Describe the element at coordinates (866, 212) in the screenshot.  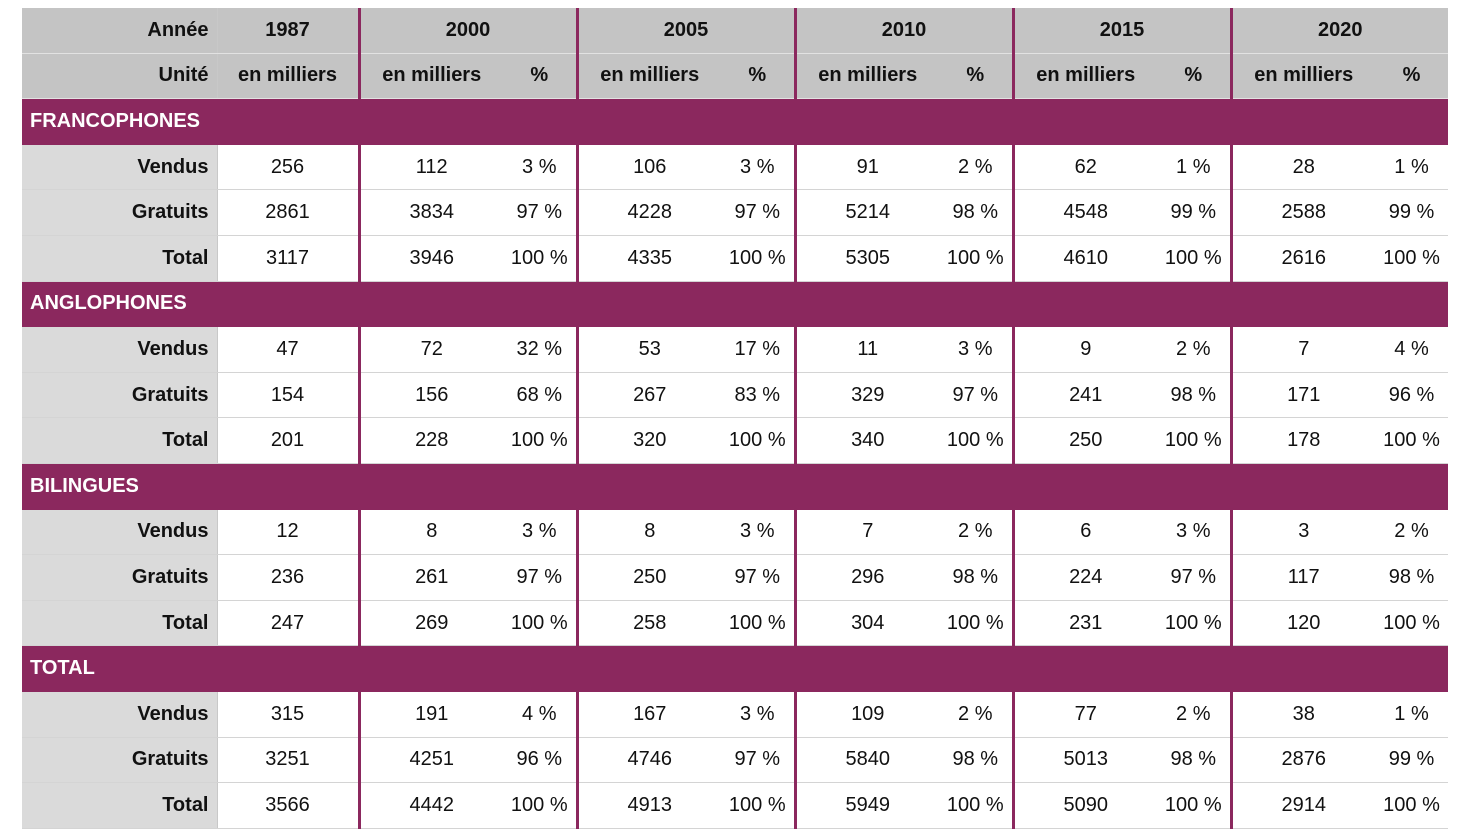
I see `value-thousands: 5214` at that location.